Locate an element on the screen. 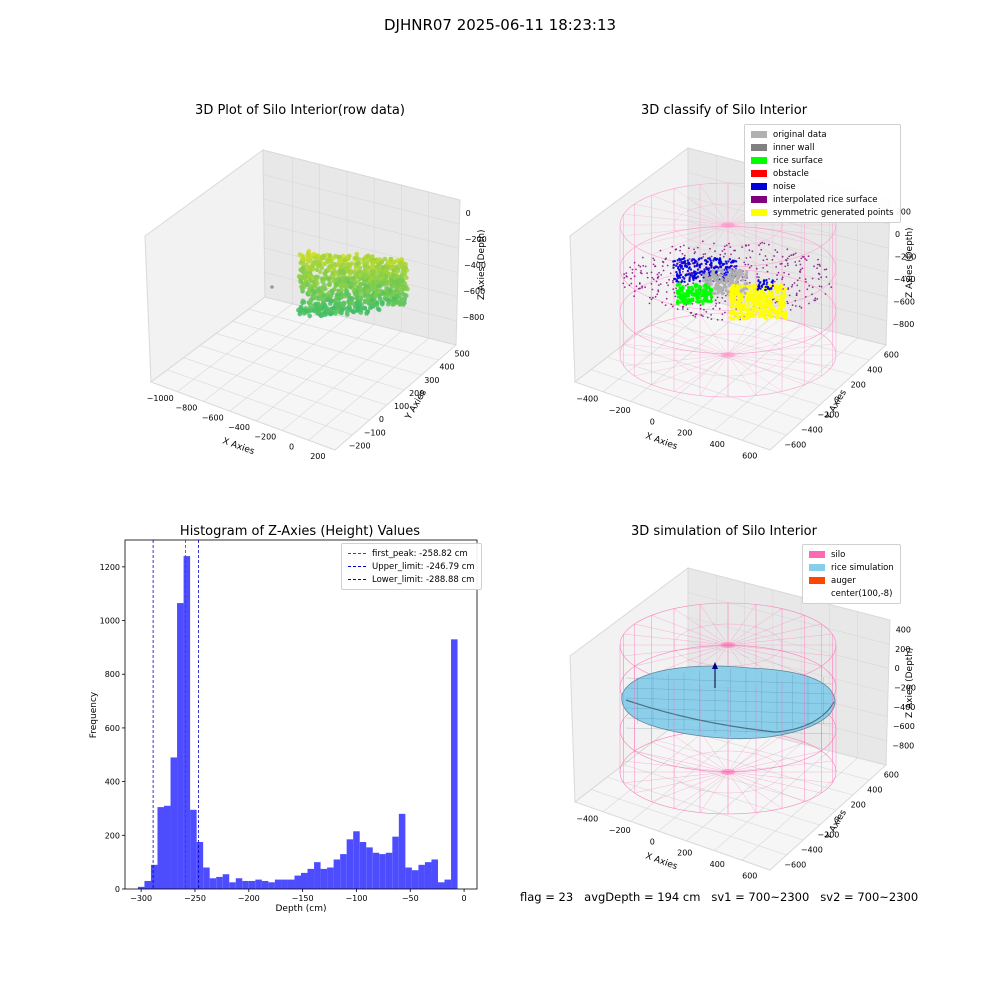  tick-label: 0 is located at coordinates (897, 668).